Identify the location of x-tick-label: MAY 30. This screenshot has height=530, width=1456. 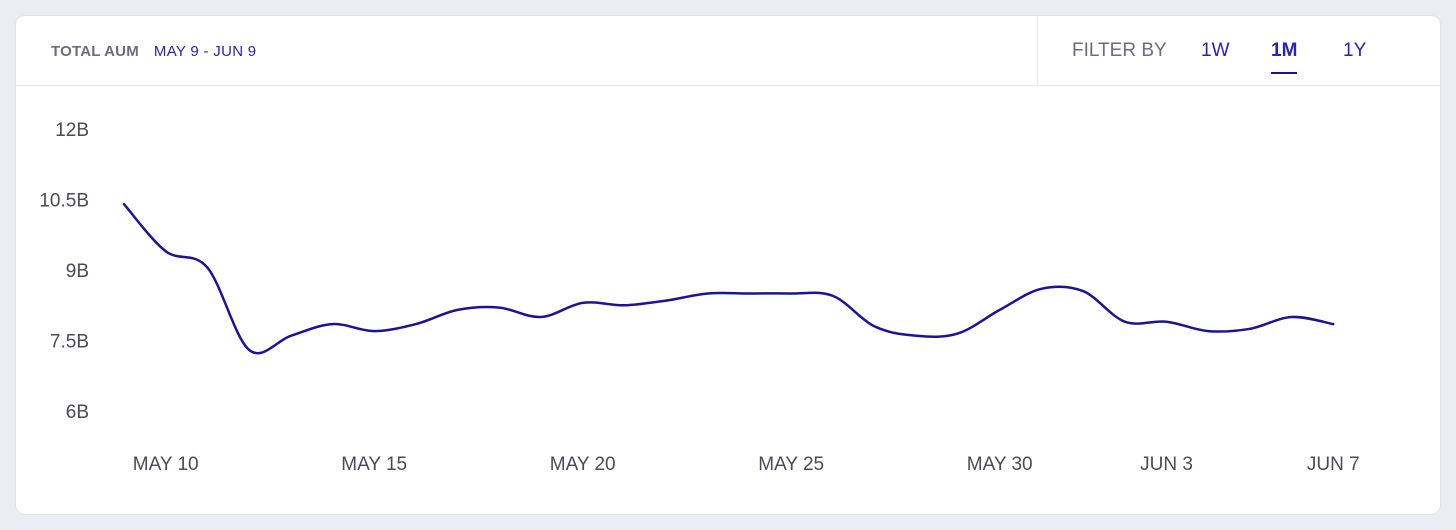
(1000, 464).